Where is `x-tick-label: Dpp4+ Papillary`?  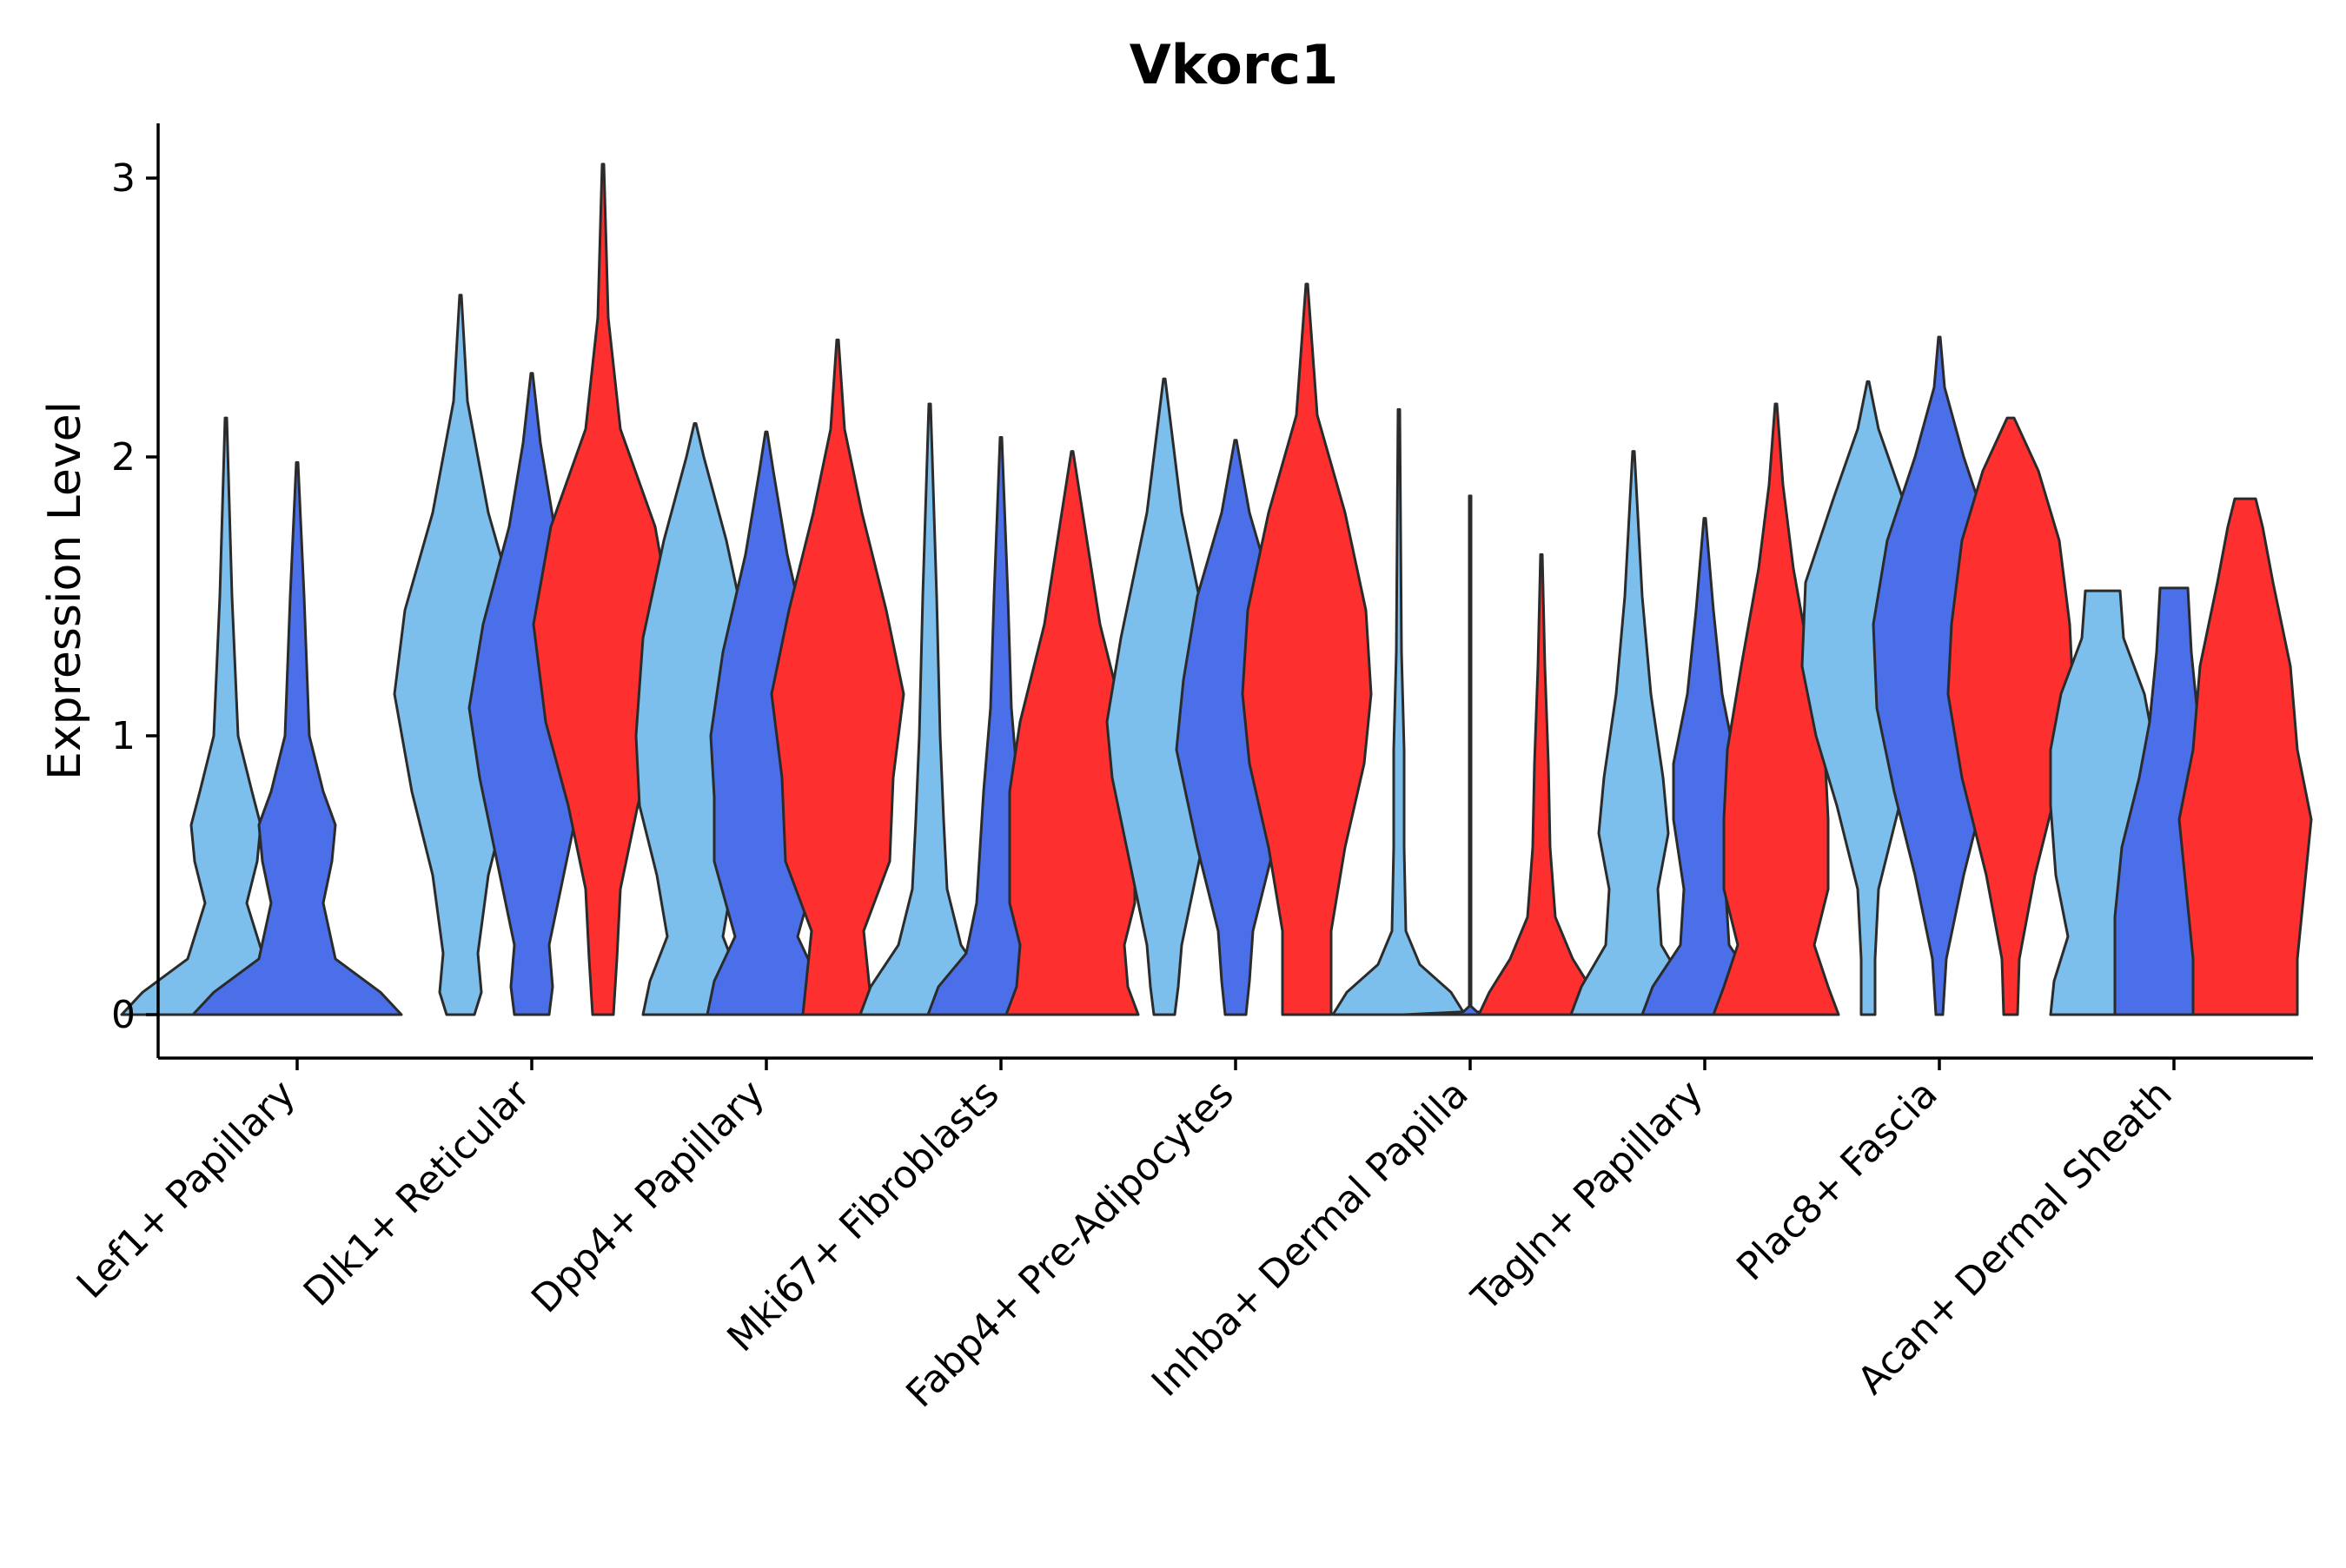 x-tick-label: Dpp4+ Papillary is located at coordinates (648, 1197).